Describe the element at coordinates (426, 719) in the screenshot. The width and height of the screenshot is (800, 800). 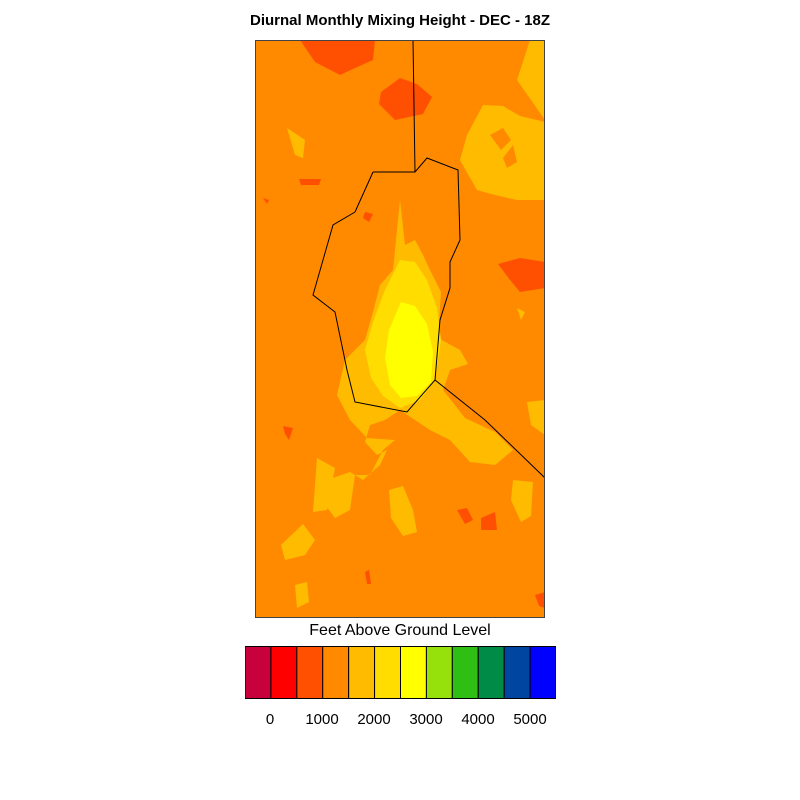
I see `legend-tick-label: 3000` at that location.